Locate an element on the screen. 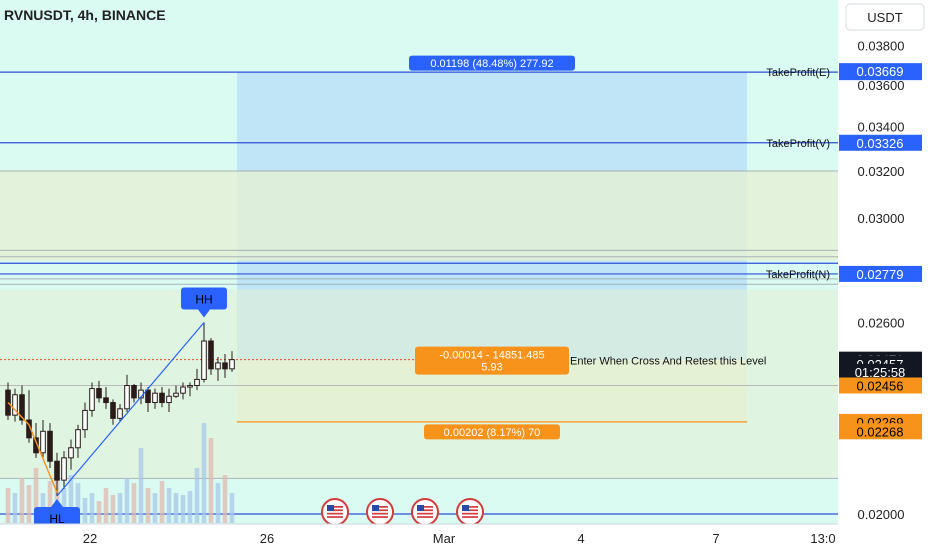 Image resolution: width=932 pixels, height=550 pixels. axis-tag-text: 0.02268 is located at coordinates (880, 431).